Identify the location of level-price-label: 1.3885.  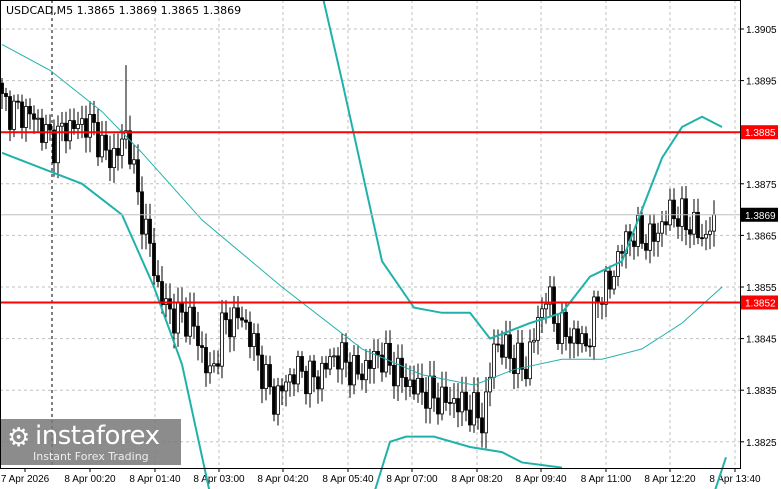
(760, 133).